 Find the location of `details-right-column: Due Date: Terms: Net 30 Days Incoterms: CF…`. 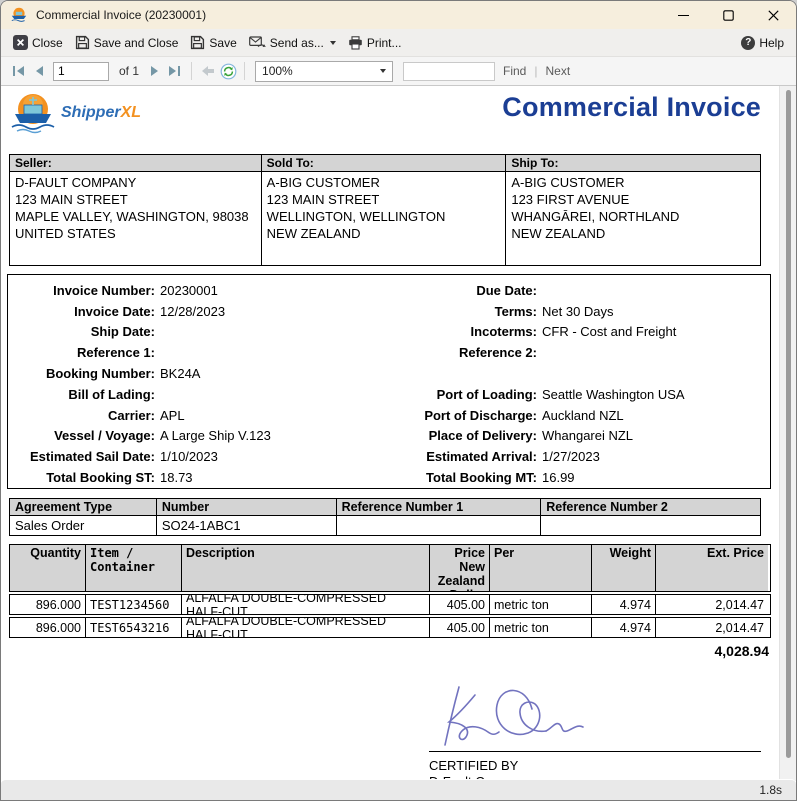

details-right-column: Due Date: Terms: Net 30 Days Incoterms: CF… is located at coordinates (579, 384).